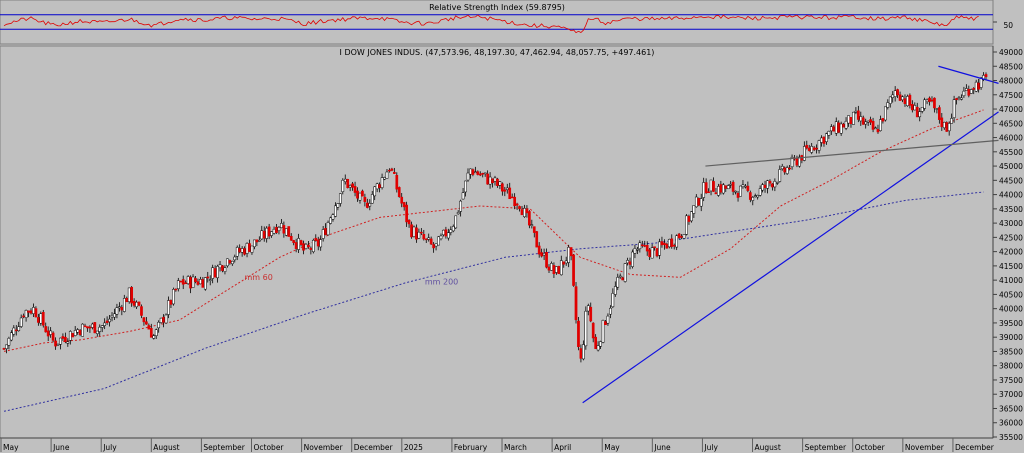  What do you see at coordinates (491, 24) in the screenshot?
I see `rsi-line` at bounding box center [491, 24].